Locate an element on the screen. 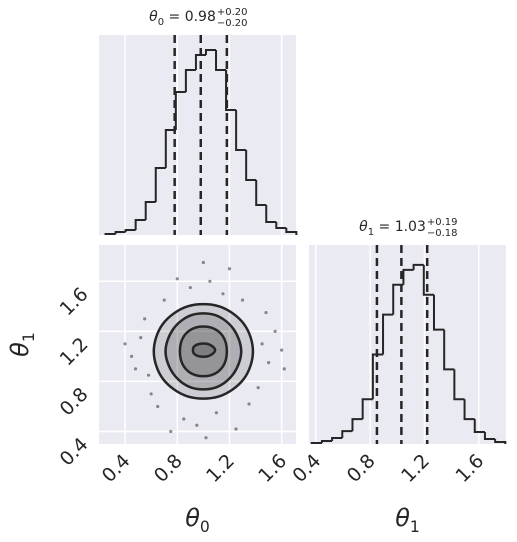  title-main: = 1.03 is located at coordinates (400, 227).